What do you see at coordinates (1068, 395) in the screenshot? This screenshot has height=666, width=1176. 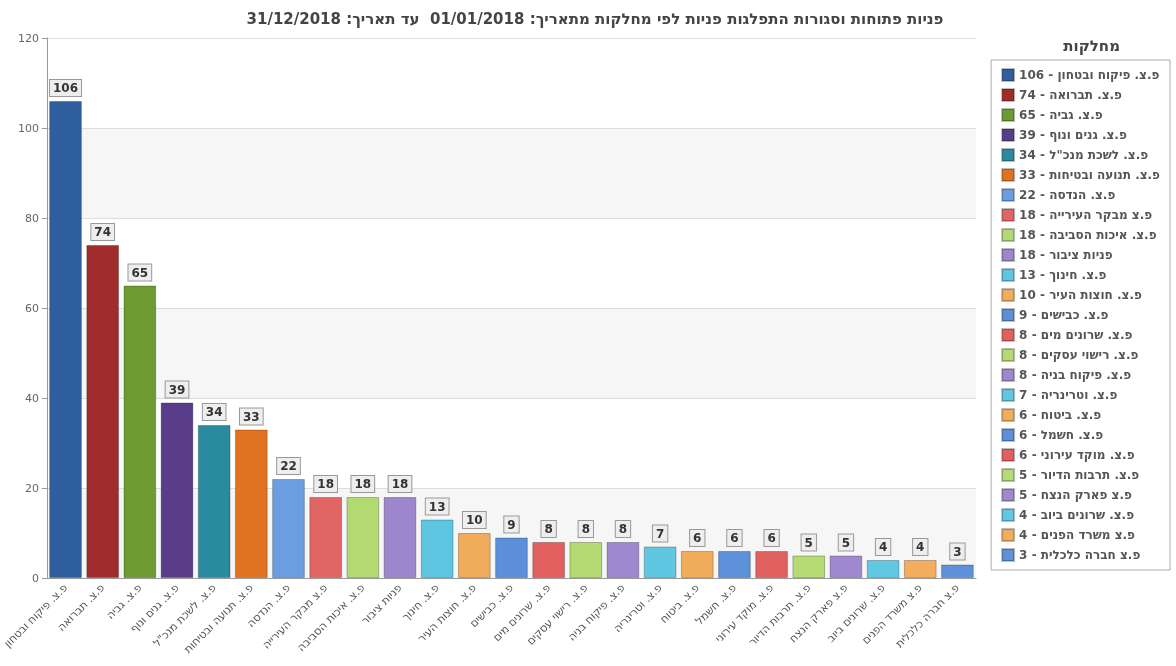 I see `legend-label: פ.צ. וטרינריה - 7` at bounding box center [1068, 395].